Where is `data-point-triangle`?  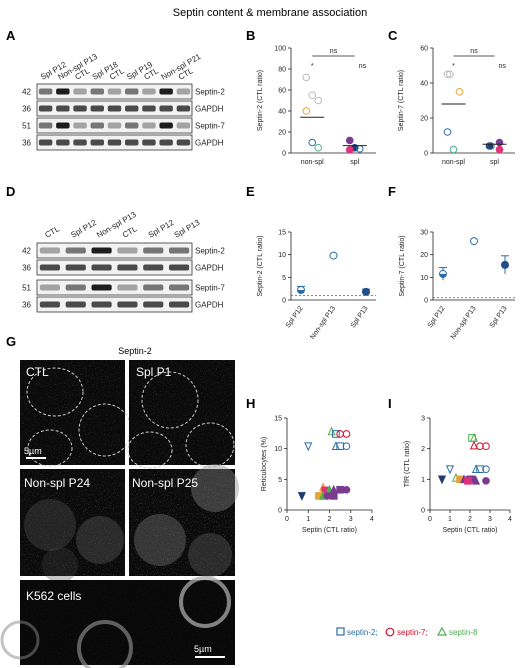 data-point-triangle is located at coordinates (474, 437).